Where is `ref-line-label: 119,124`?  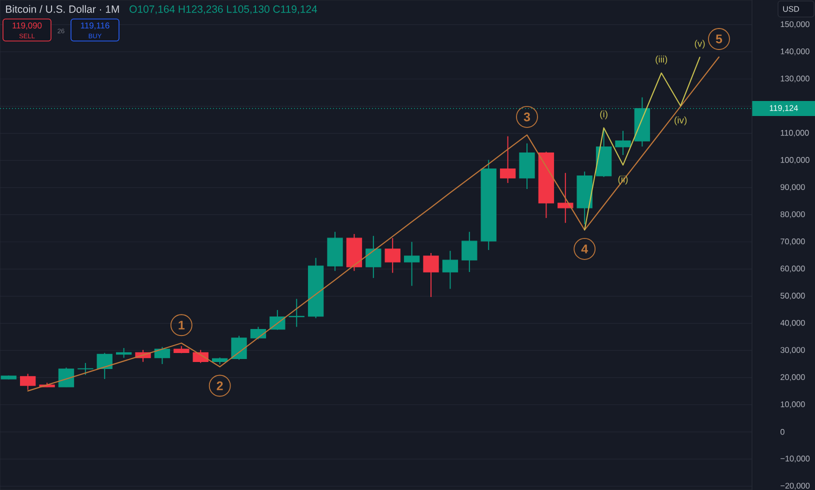 ref-line-label: 119,124 is located at coordinates (784, 108).